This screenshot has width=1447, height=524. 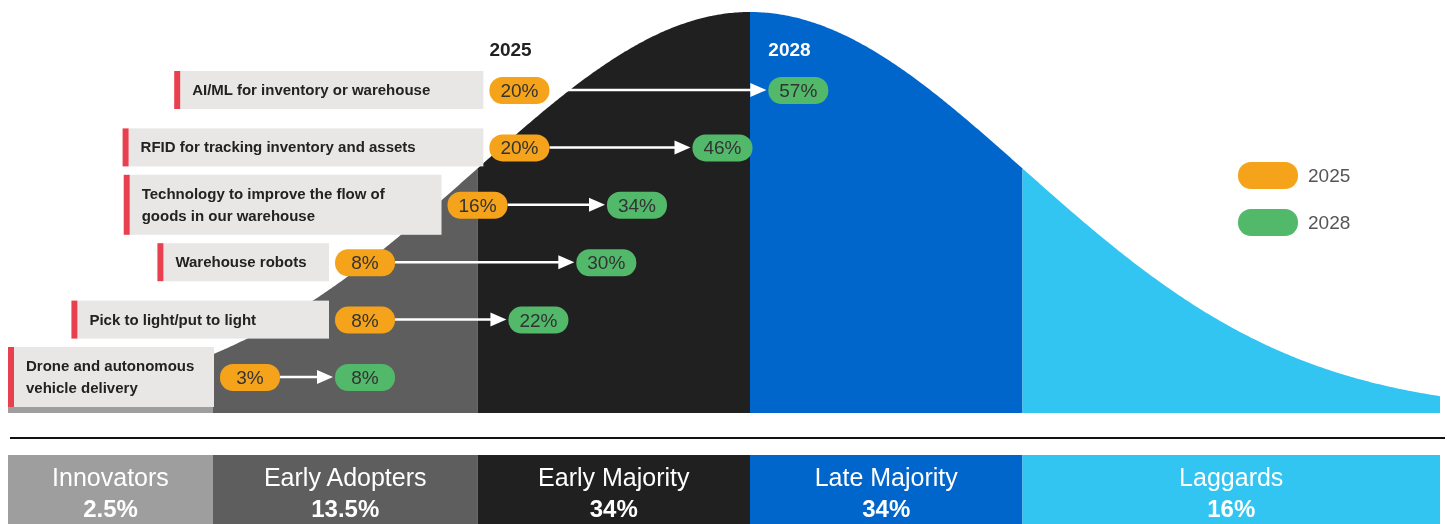 What do you see at coordinates (1329, 175) in the screenshot?
I see `legend-label: 2025` at bounding box center [1329, 175].